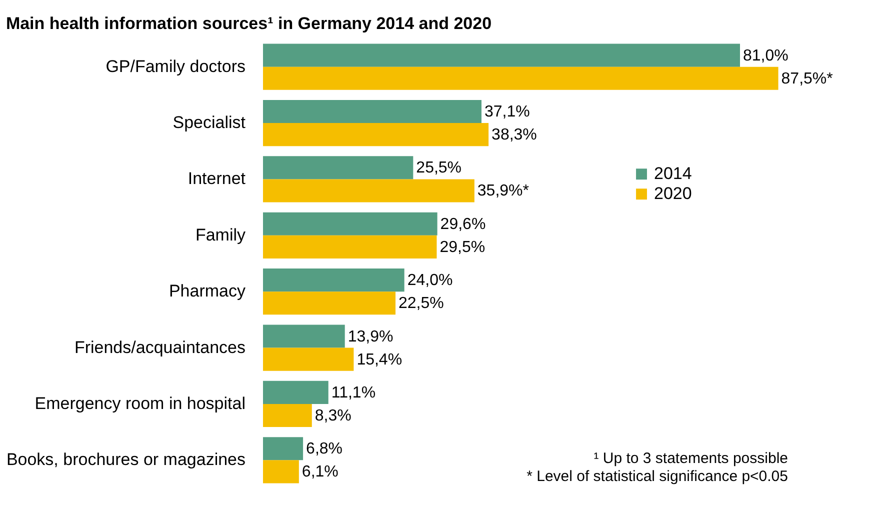 The width and height of the screenshot is (874, 509). I want to click on data-label: 37,1%, so click(507, 112).